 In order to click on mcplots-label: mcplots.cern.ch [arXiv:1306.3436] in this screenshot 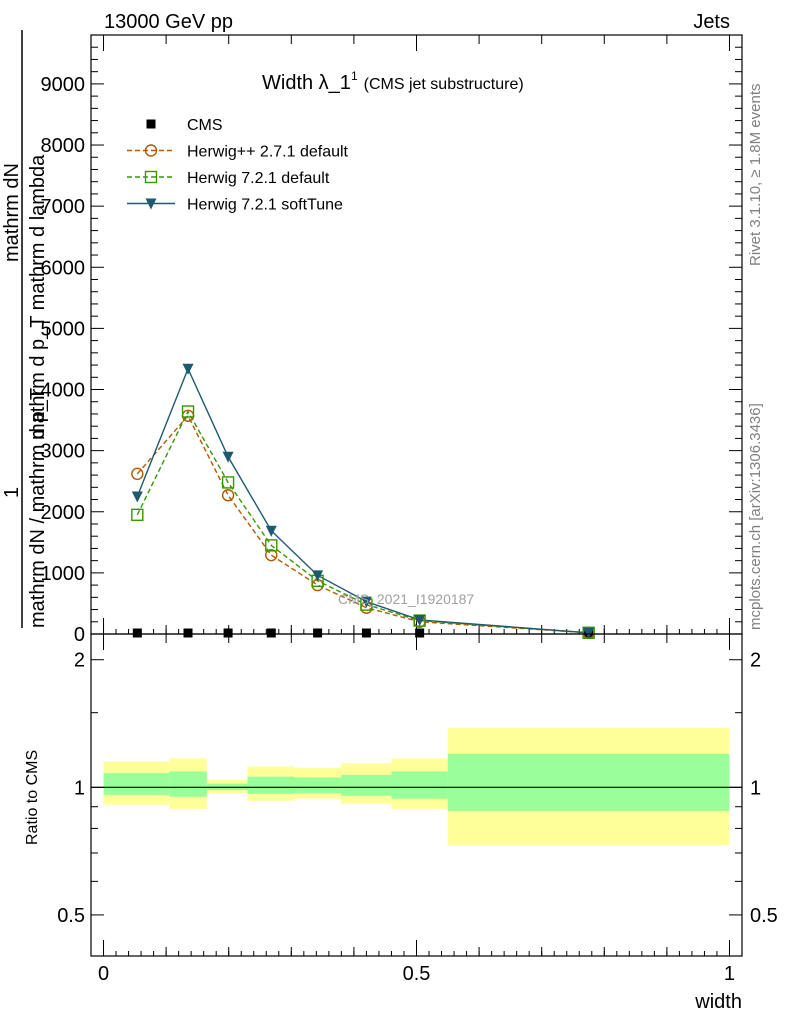, I will do `click(755, 516)`.